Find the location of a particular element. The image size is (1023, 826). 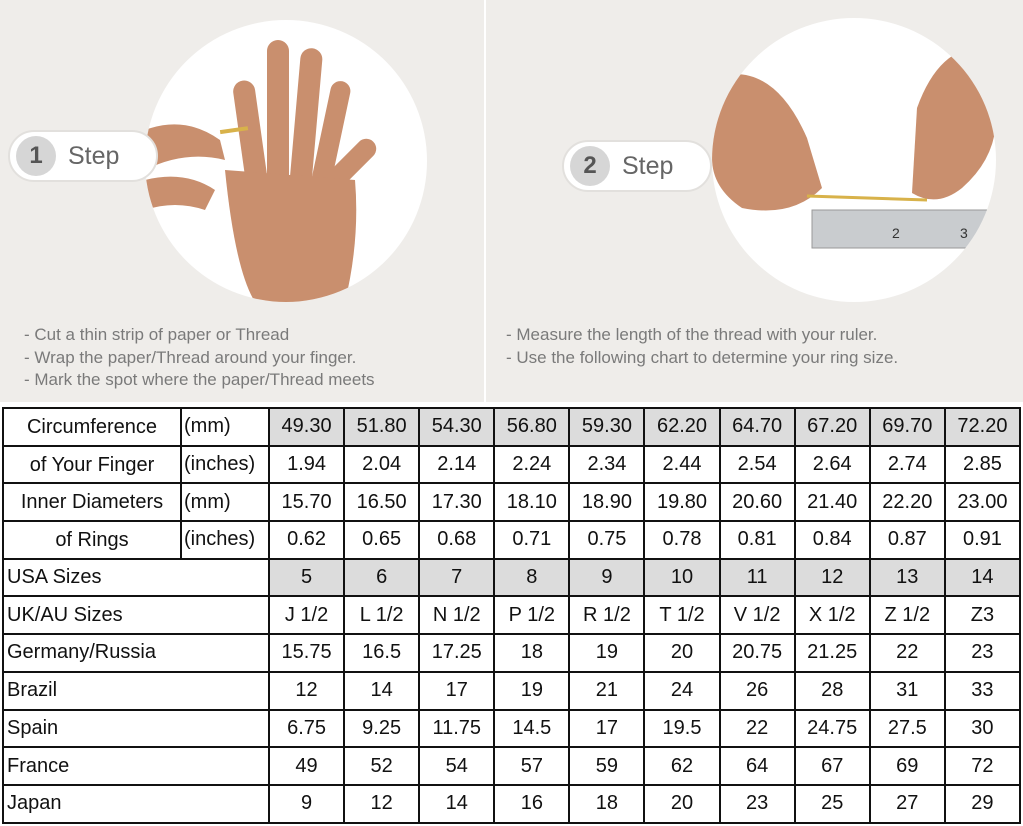

table-cell: 30 is located at coordinates (982, 728).